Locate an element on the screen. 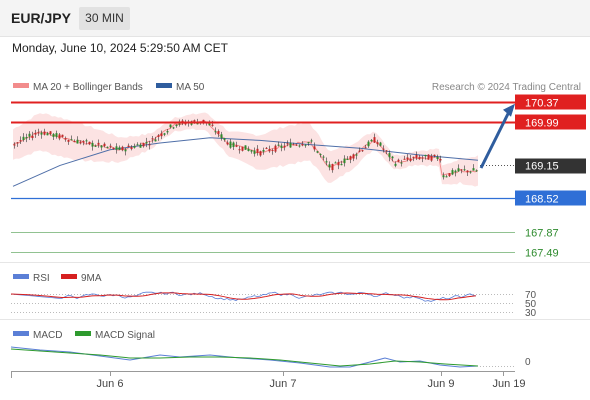  level-label: 167.87 is located at coordinates (542, 234).